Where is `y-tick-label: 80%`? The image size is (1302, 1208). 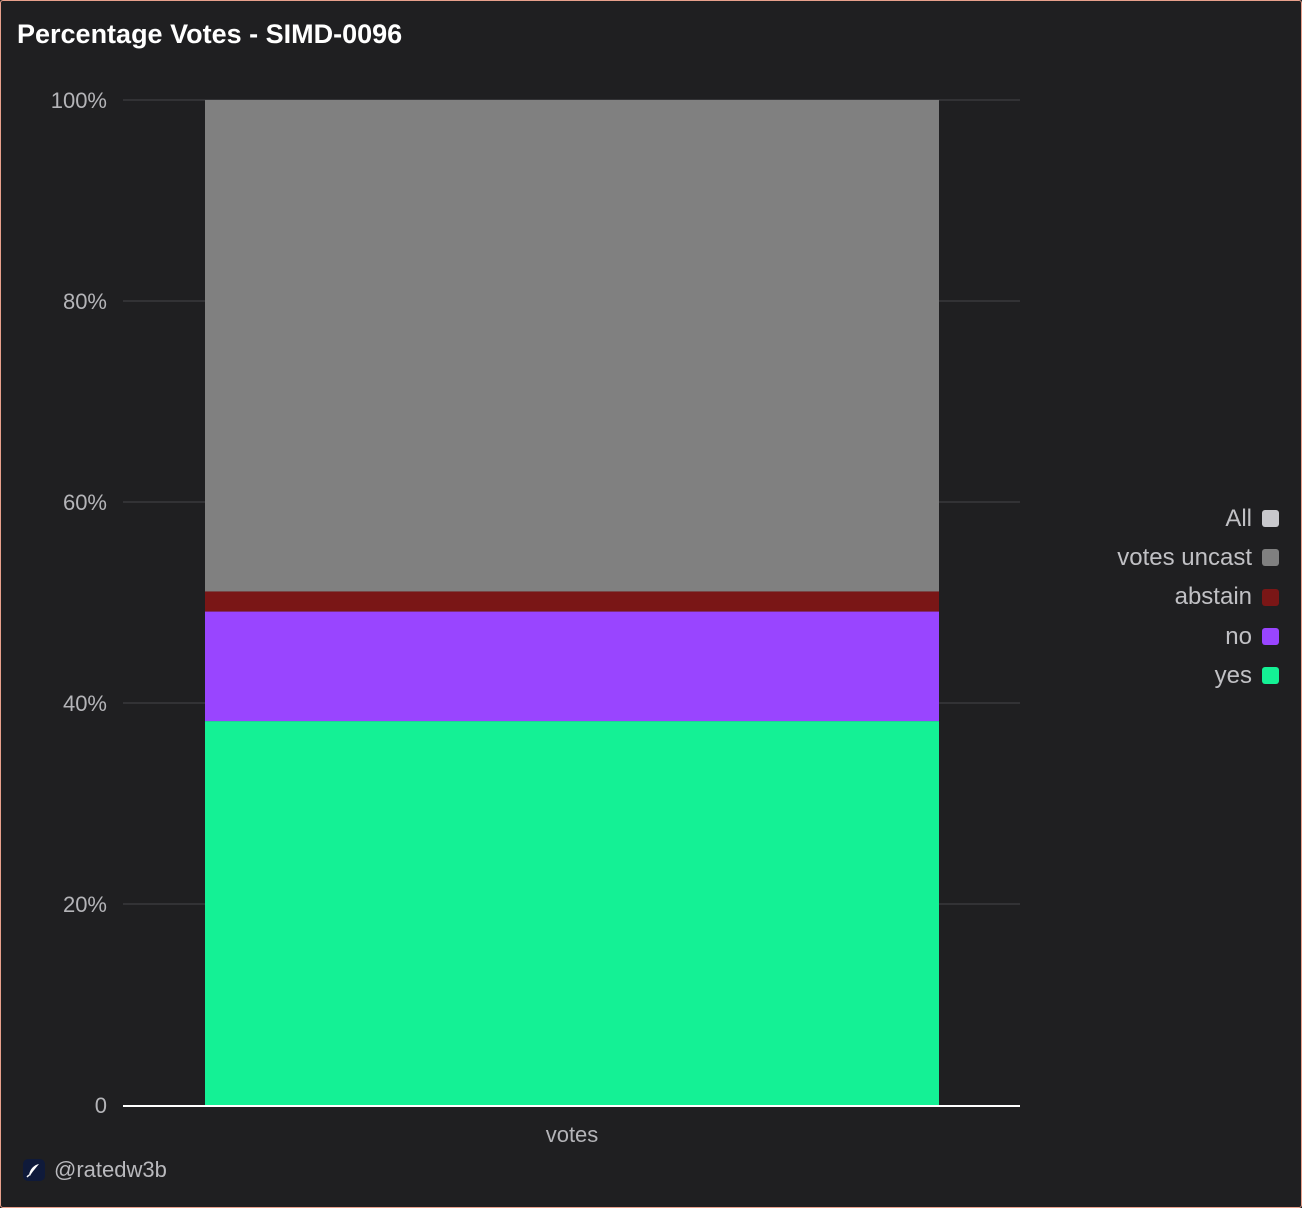 y-tick-label: 80% is located at coordinates (85, 301).